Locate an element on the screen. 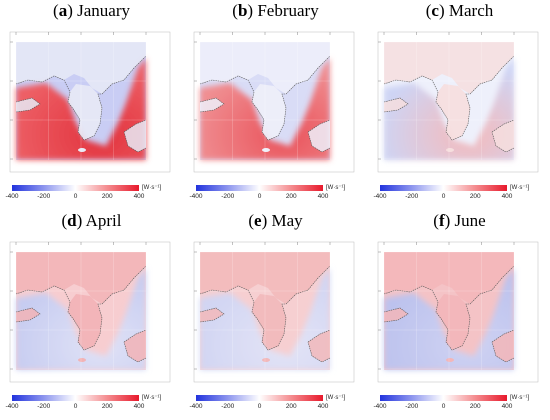 This screenshot has height=420, width=550. panel-month: April is located at coordinates (103, 220).